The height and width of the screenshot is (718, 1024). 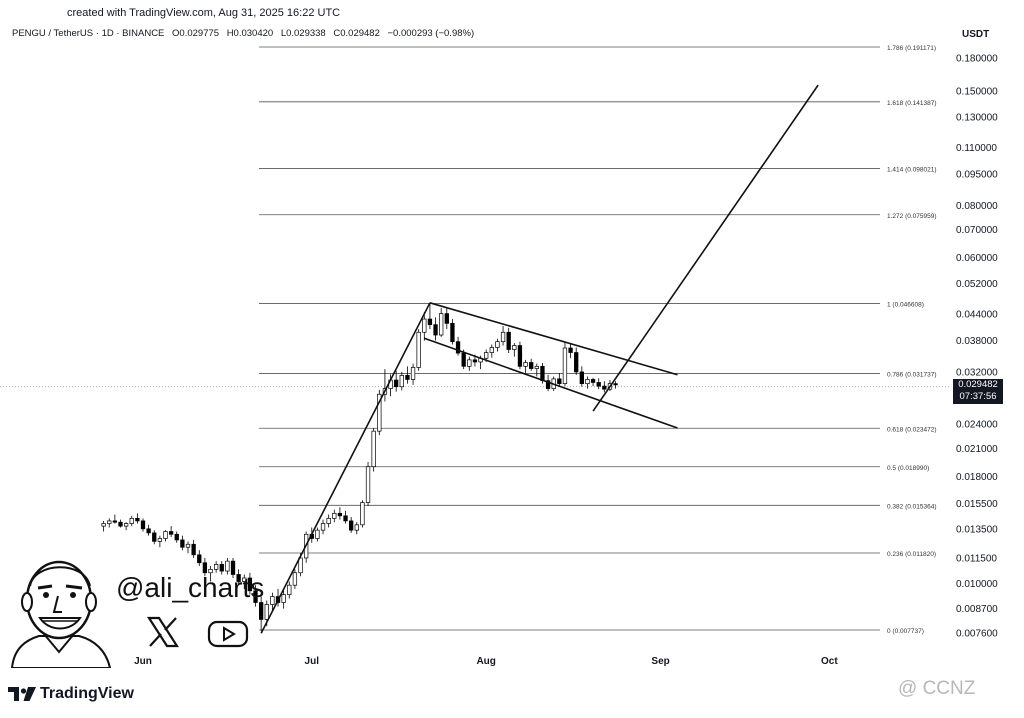 What do you see at coordinates (163, 632) in the screenshot?
I see `x-logo-icon` at bounding box center [163, 632].